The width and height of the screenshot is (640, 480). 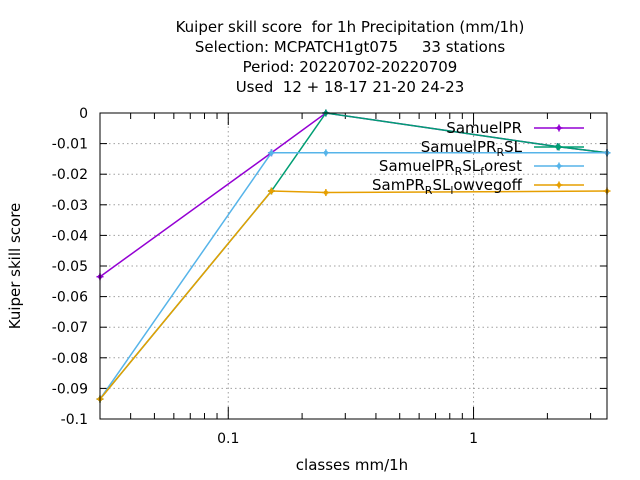 I want to click on y-tick-label: -0.06, so click(x=70, y=298).